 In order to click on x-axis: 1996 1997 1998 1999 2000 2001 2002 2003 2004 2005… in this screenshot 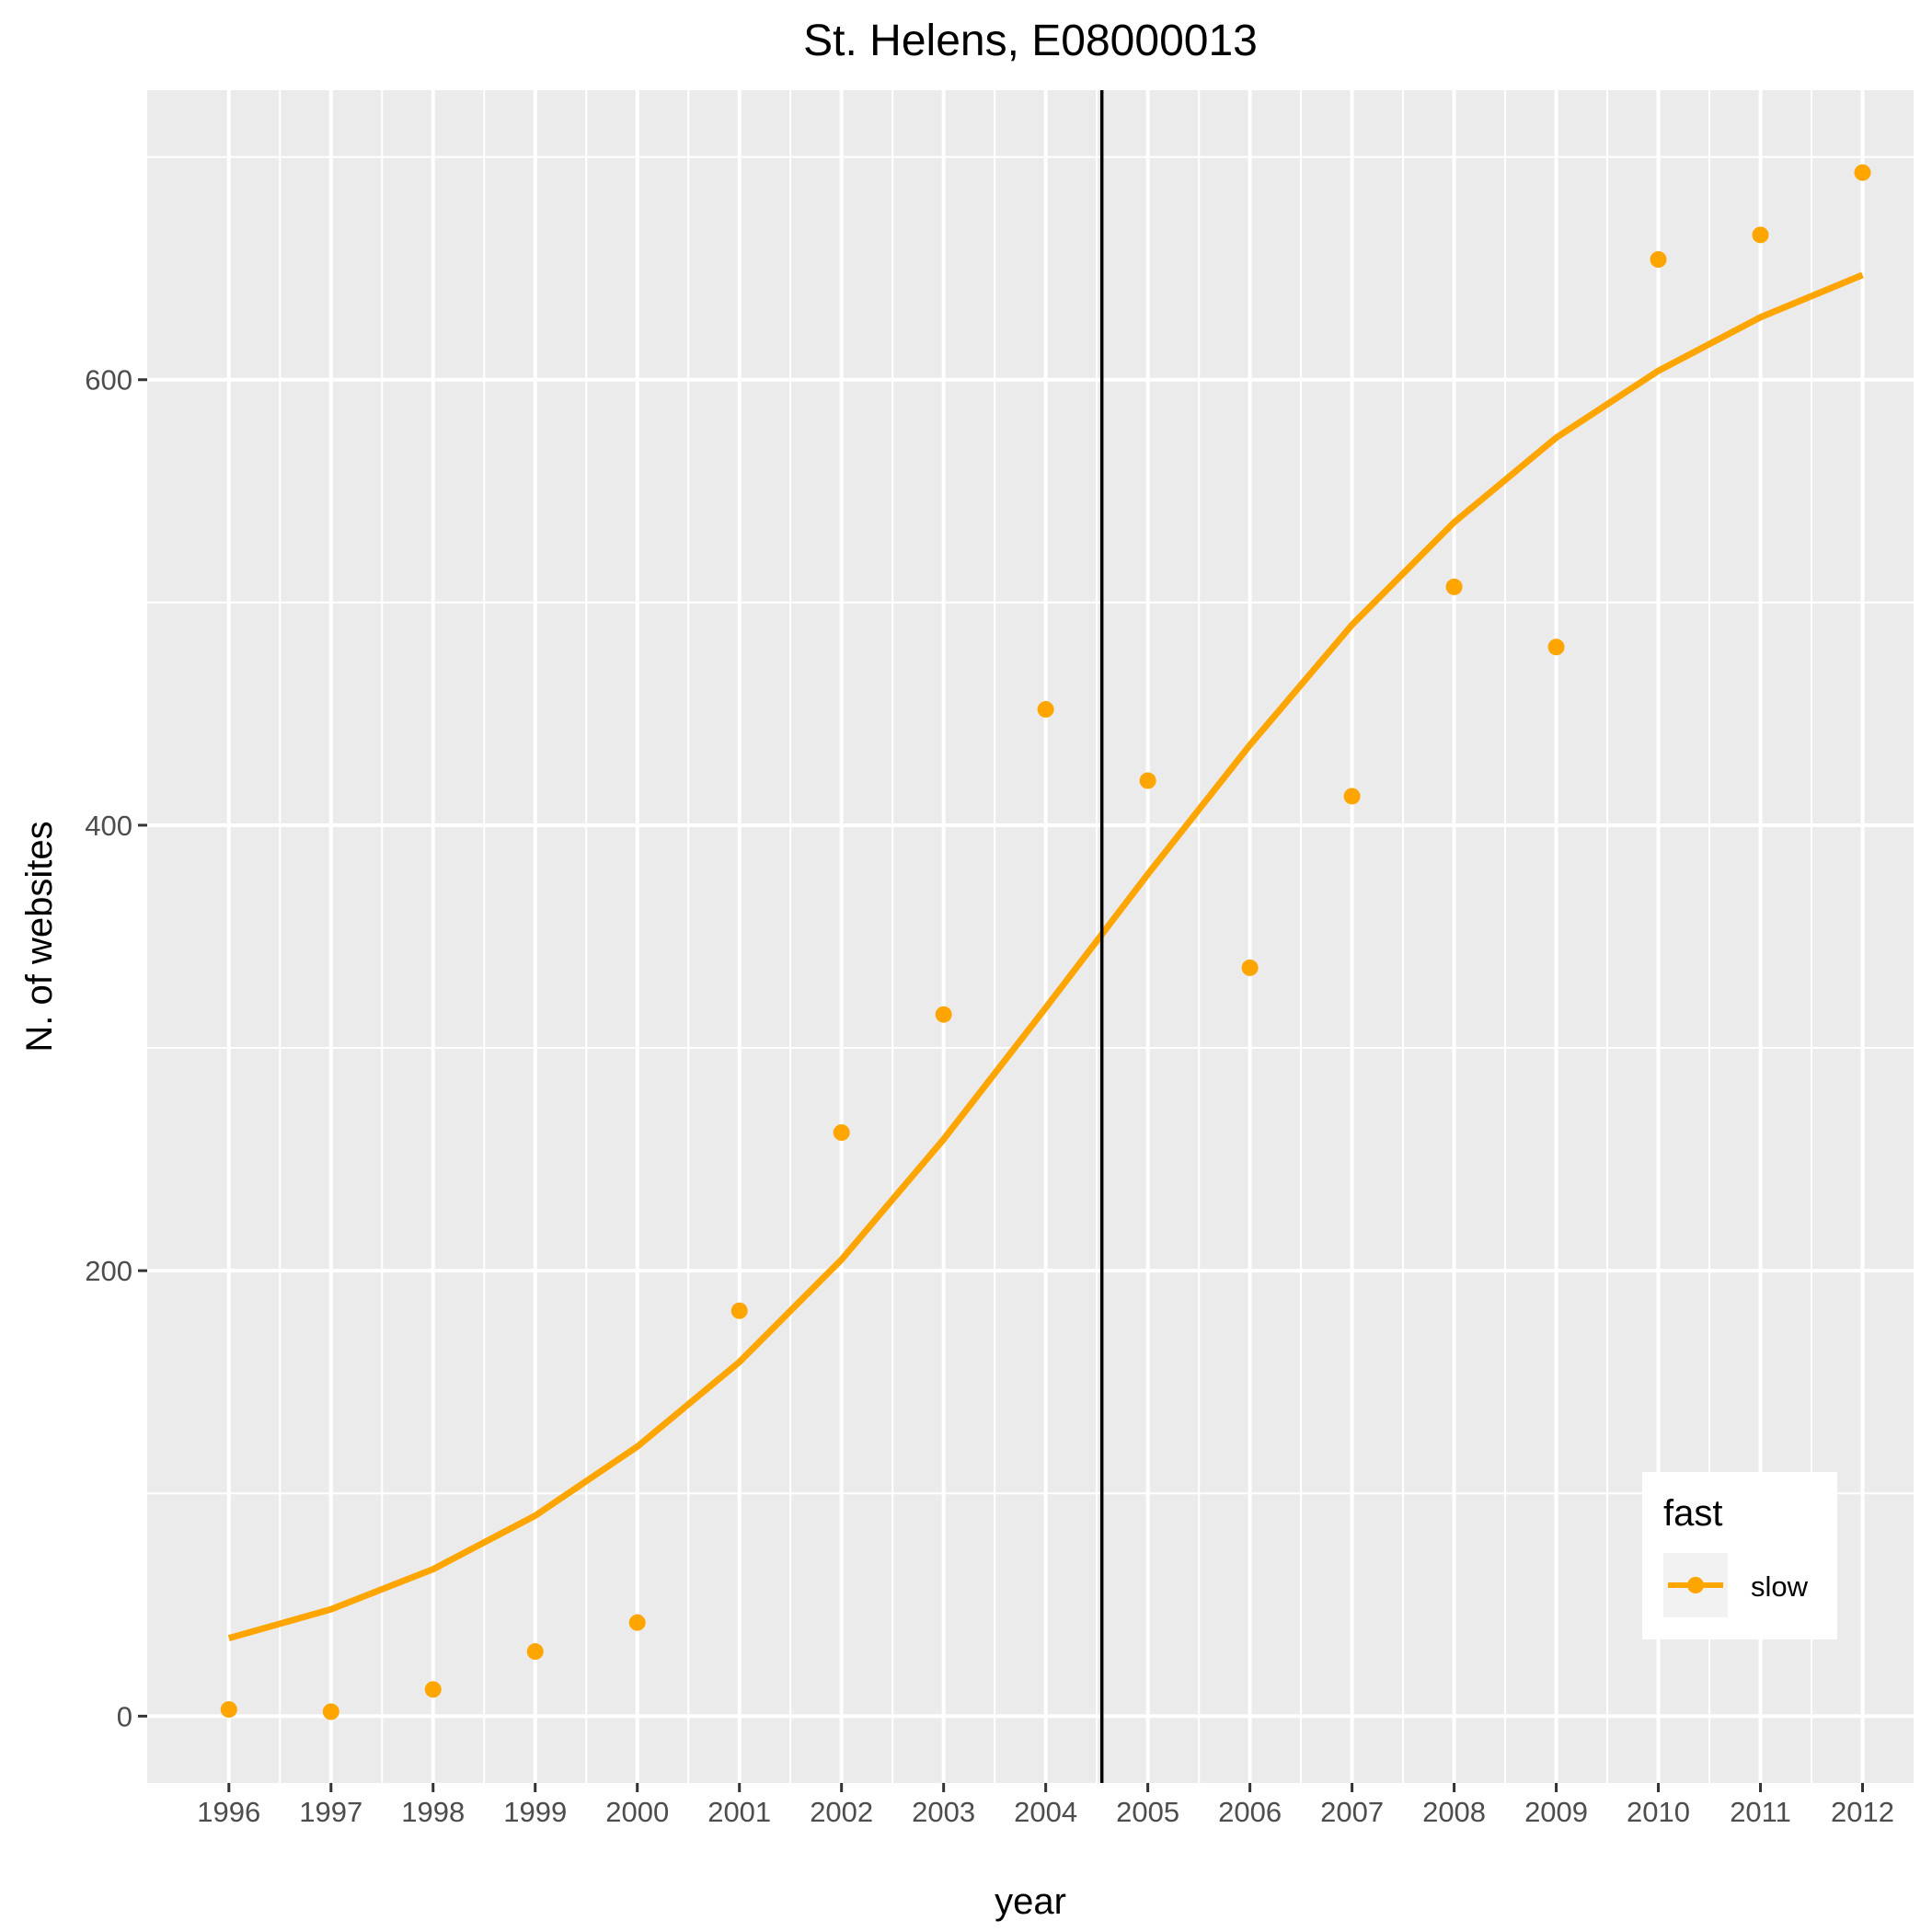, I will do `click(1045, 1805)`.